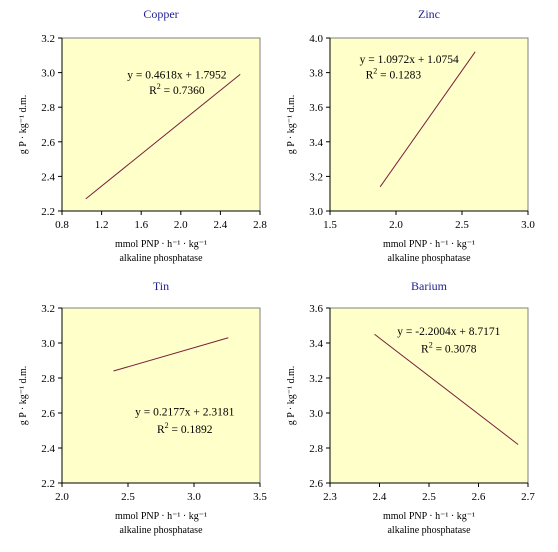 Image resolution: width=558 pixels, height=552 pixels. I want to click on regression-equation: y = 0.2177x + 2.3181, so click(184, 412).